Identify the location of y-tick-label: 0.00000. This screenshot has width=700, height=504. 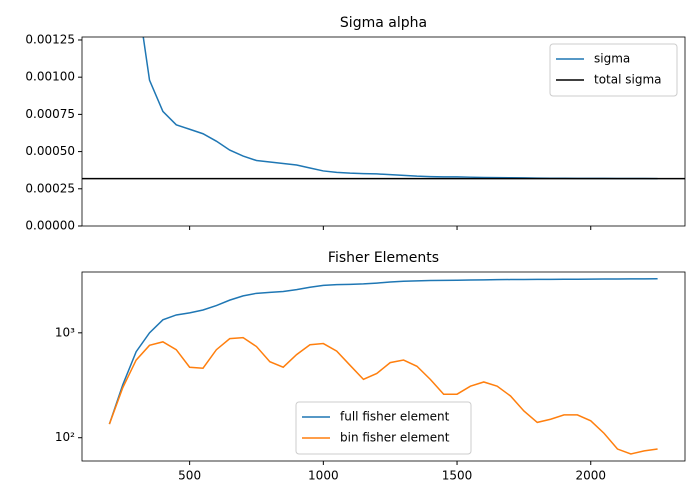
(50, 226).